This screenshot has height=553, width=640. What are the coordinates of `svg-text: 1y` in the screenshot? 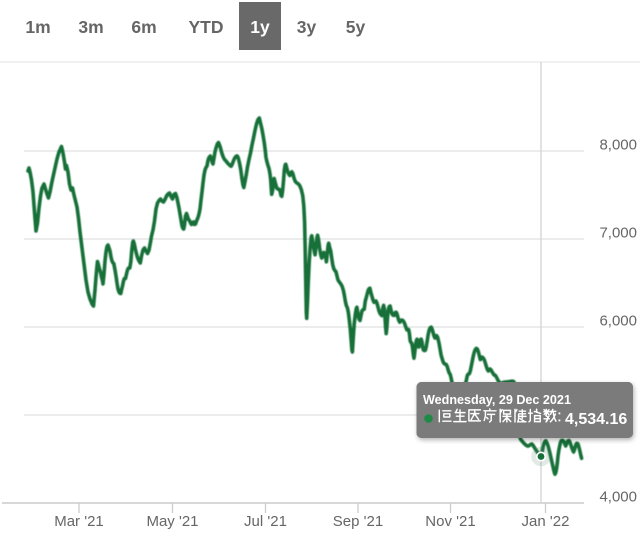 It's located at (260, 27).